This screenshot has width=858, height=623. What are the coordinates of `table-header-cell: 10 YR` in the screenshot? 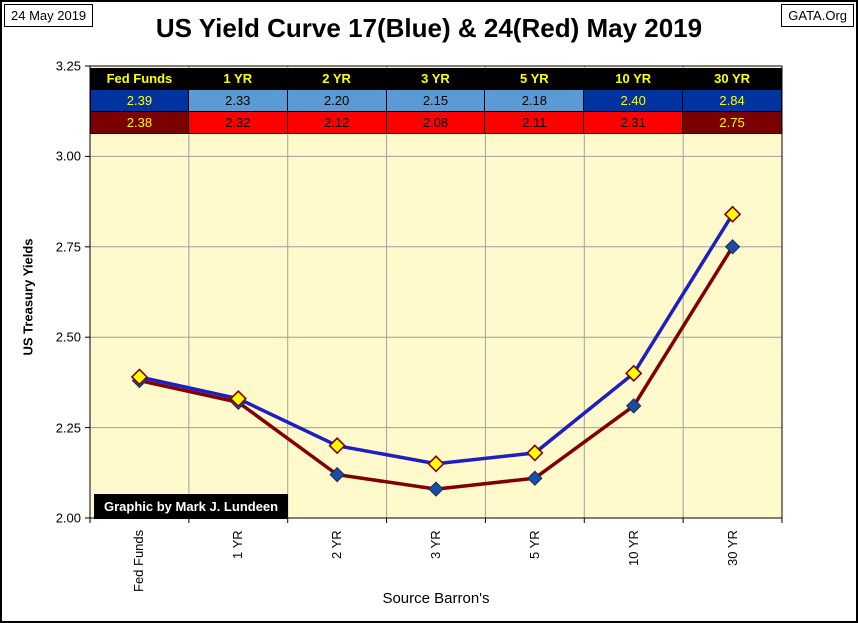 It's located at (634, 79).